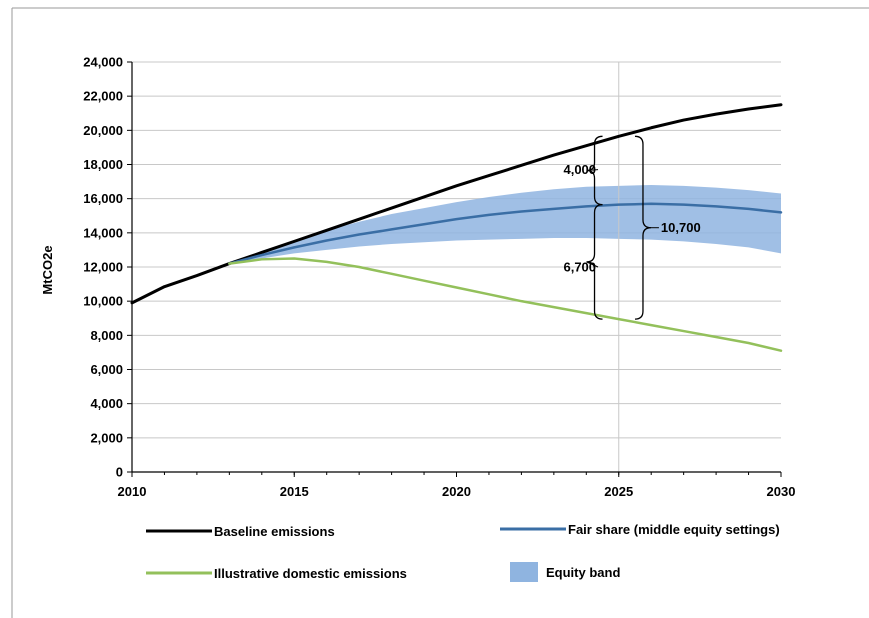 The height and width of the screenshot is (618, 869). Describe the element at coordinates (583, 572) in the screenshot. I see `legend-label-equity-band: Equity band` at that location.